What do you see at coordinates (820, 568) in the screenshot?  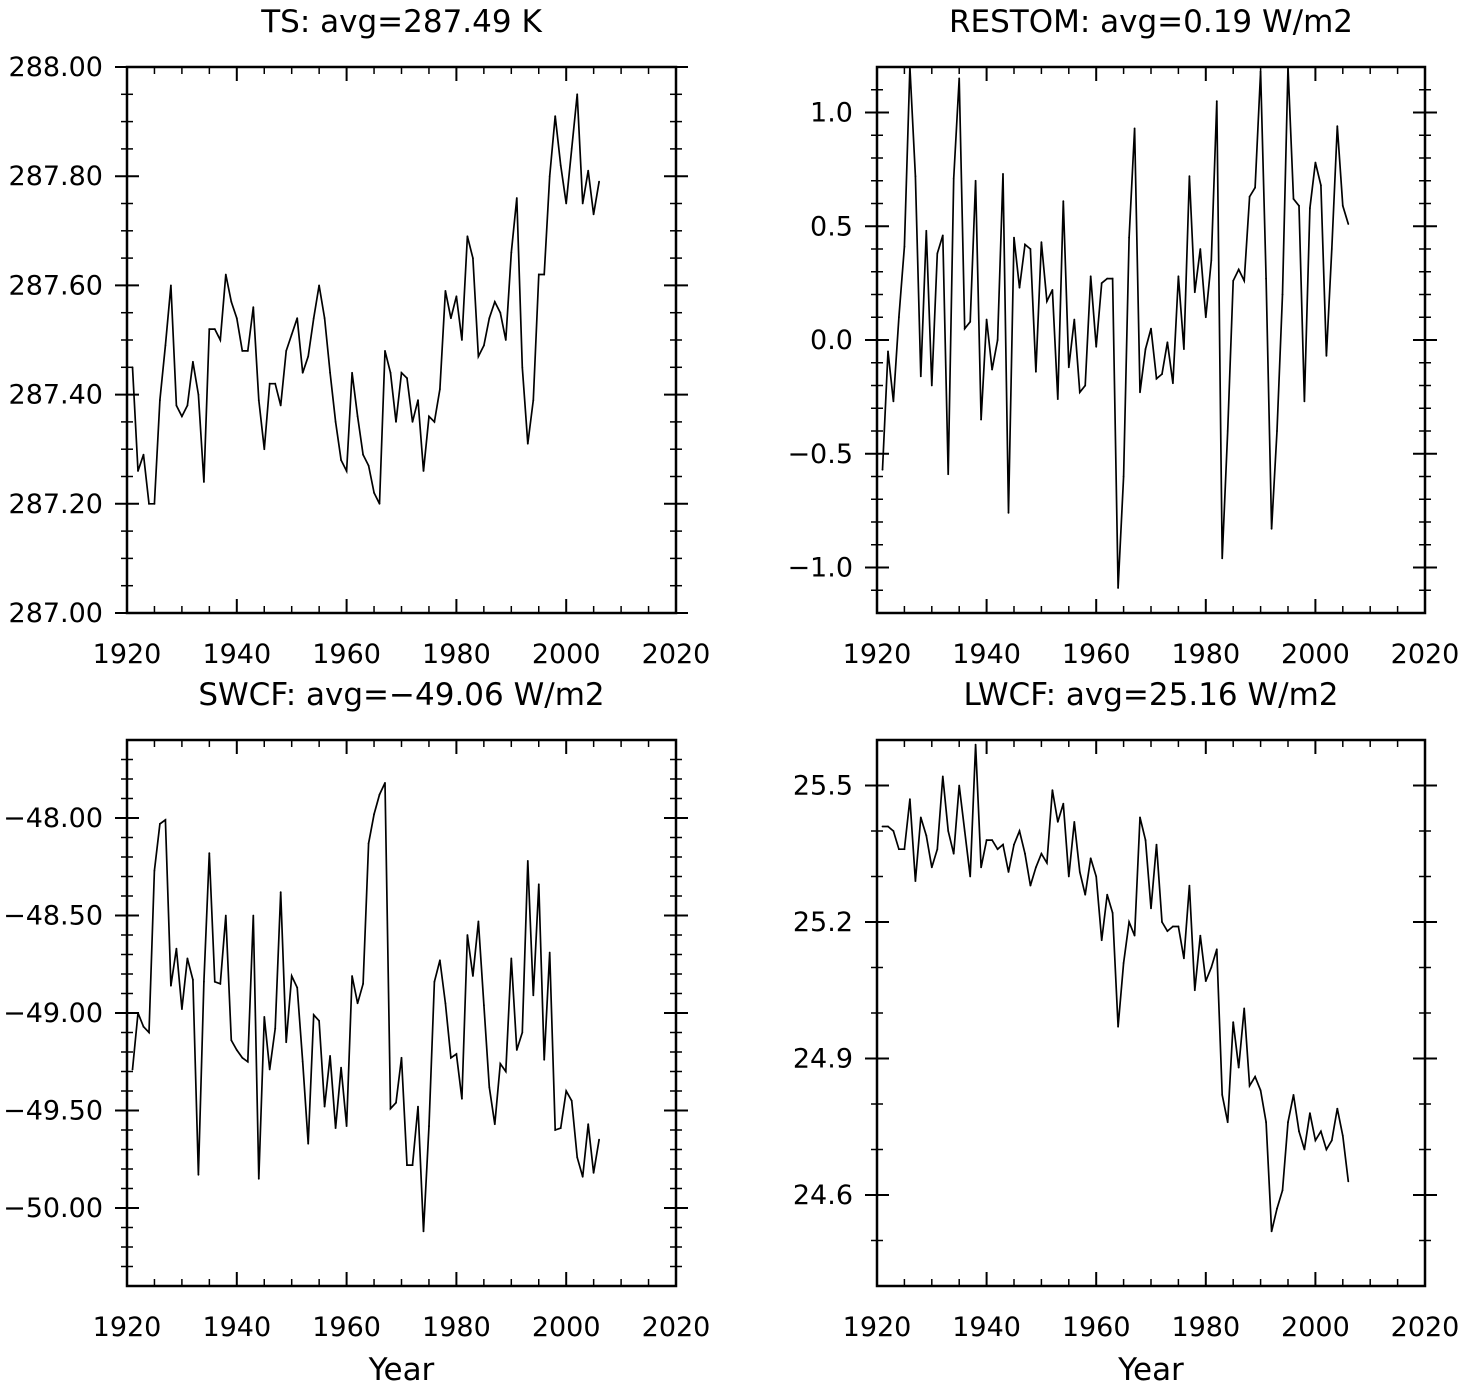 I see `y-tick-label: −1.0` at bounding box center [820, 568].